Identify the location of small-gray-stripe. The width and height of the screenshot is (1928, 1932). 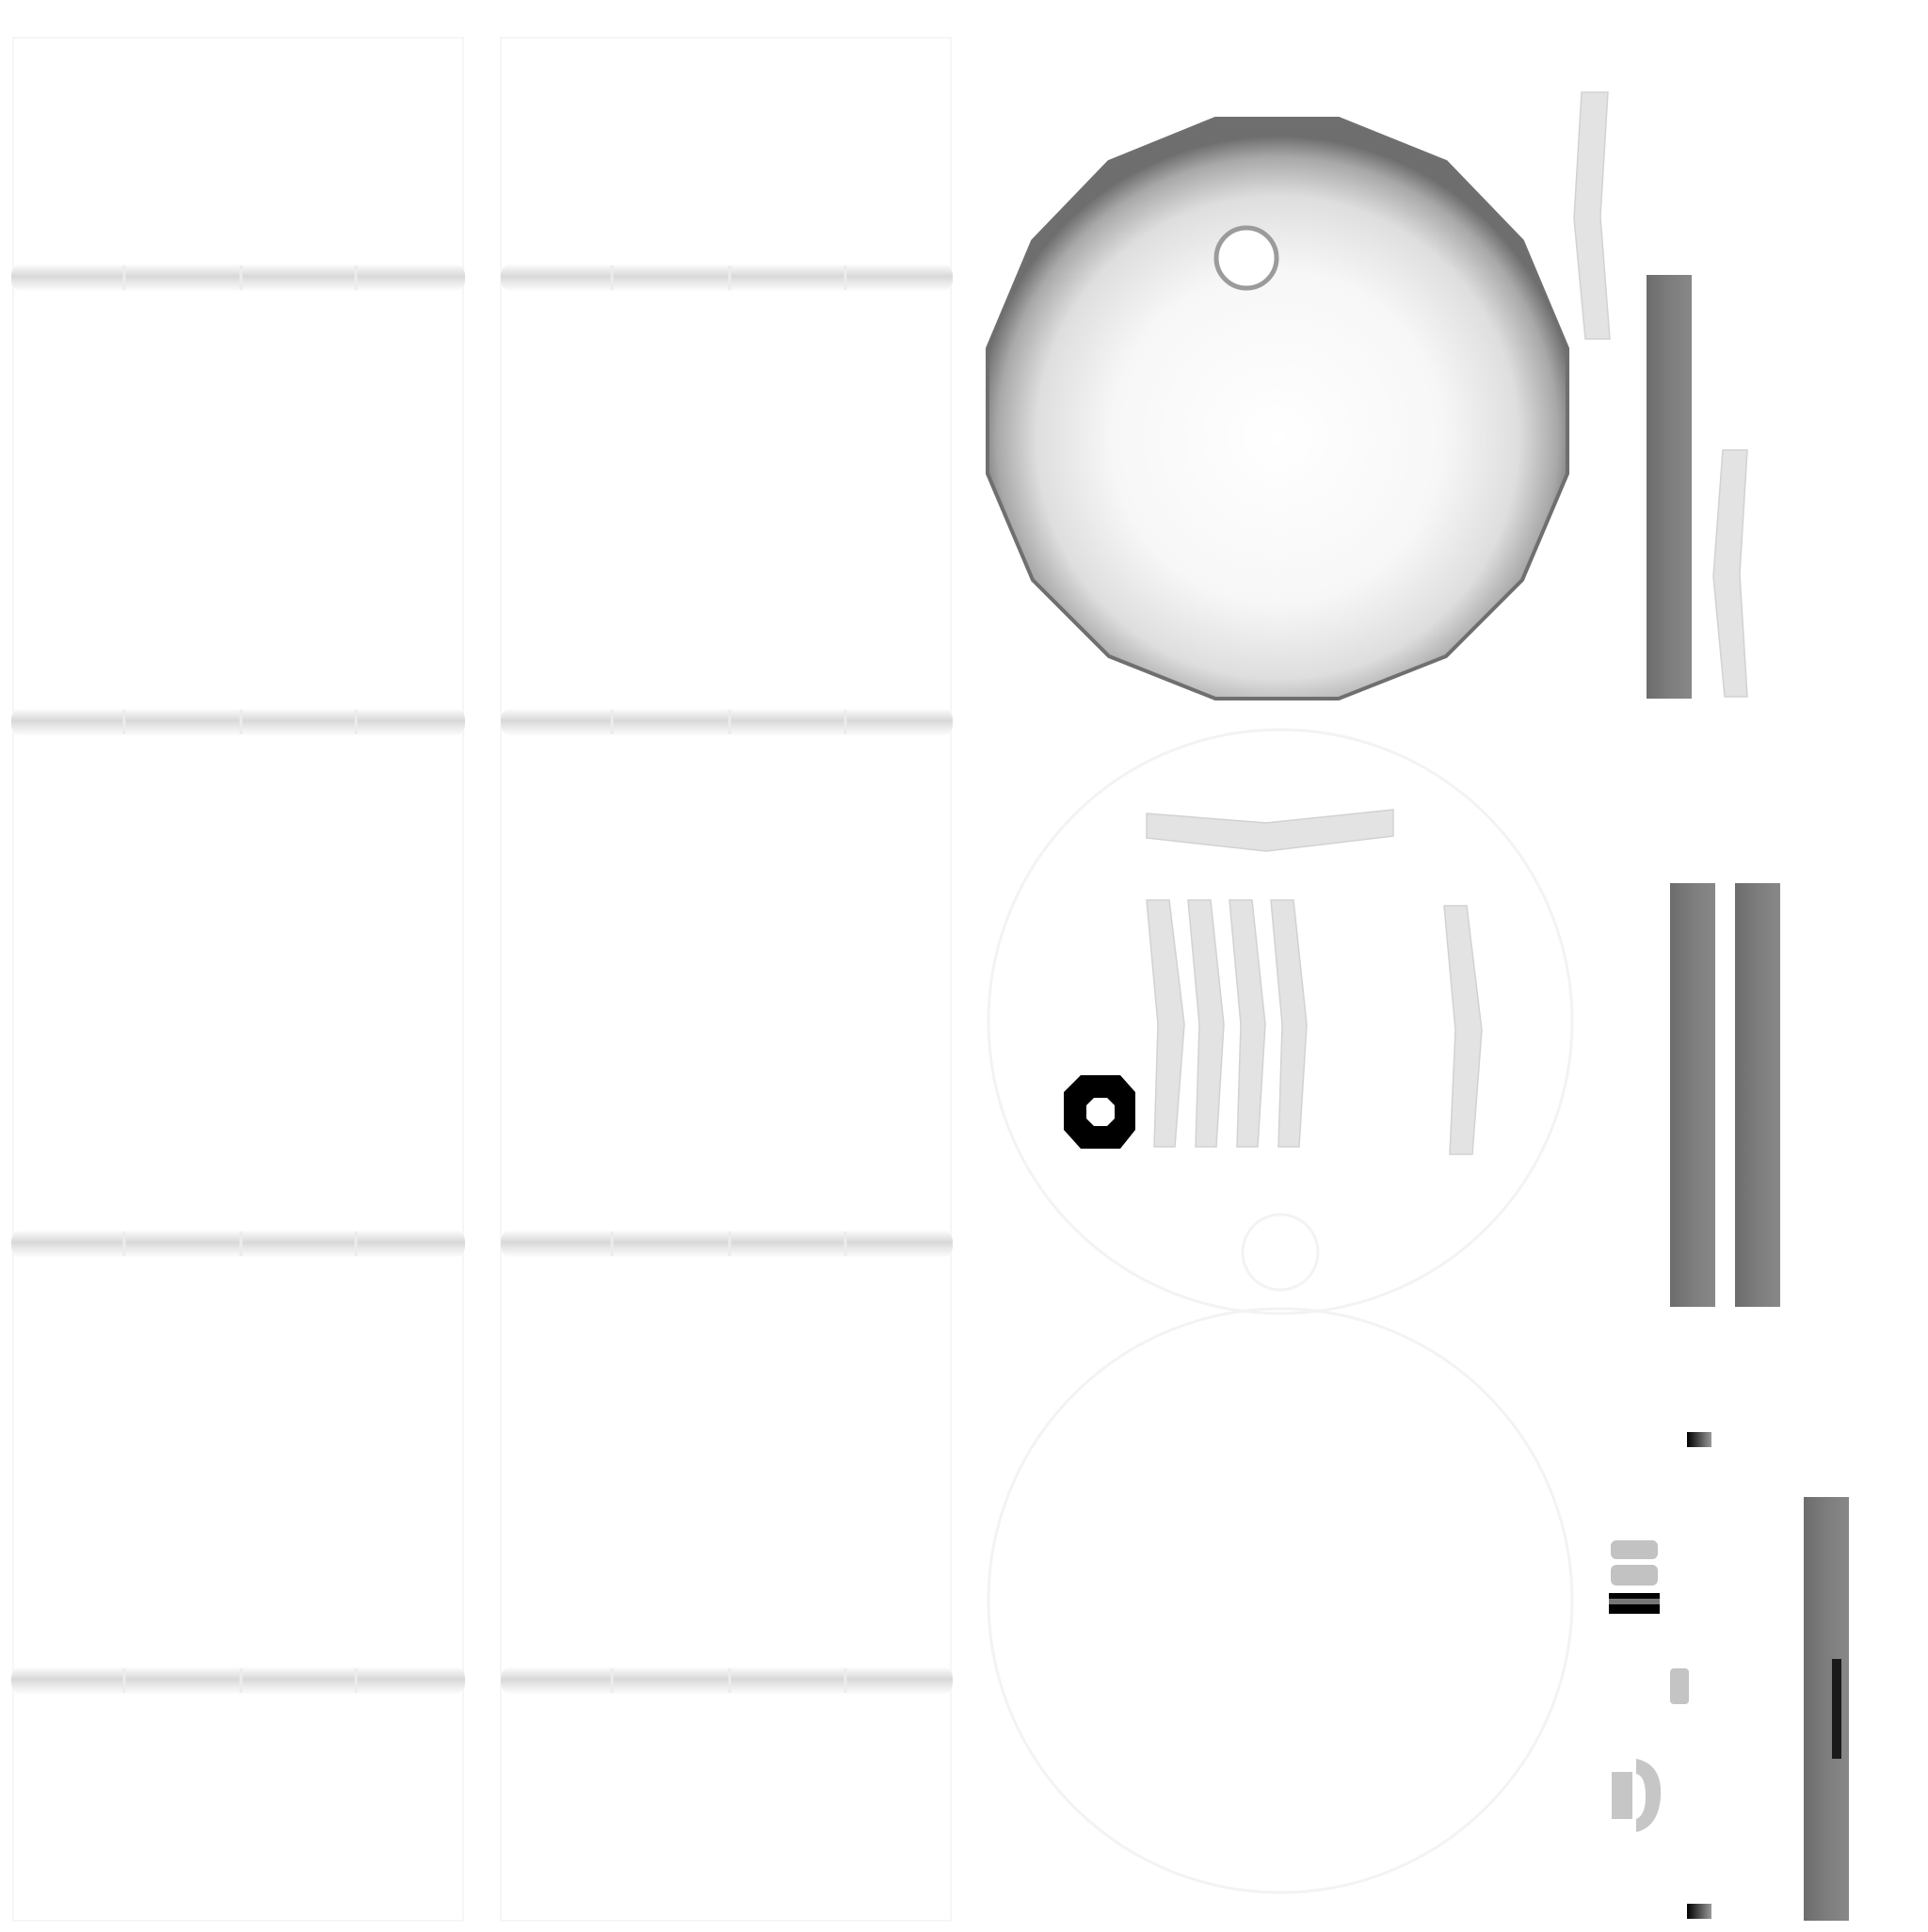
(1634, 1601).